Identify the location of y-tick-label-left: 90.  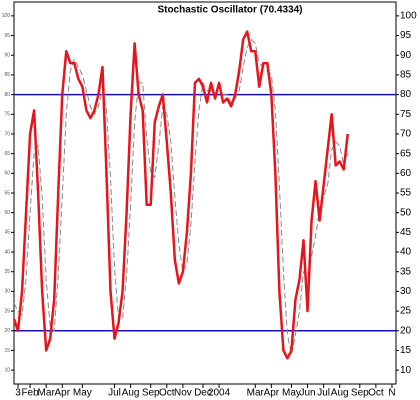
(7, 56).